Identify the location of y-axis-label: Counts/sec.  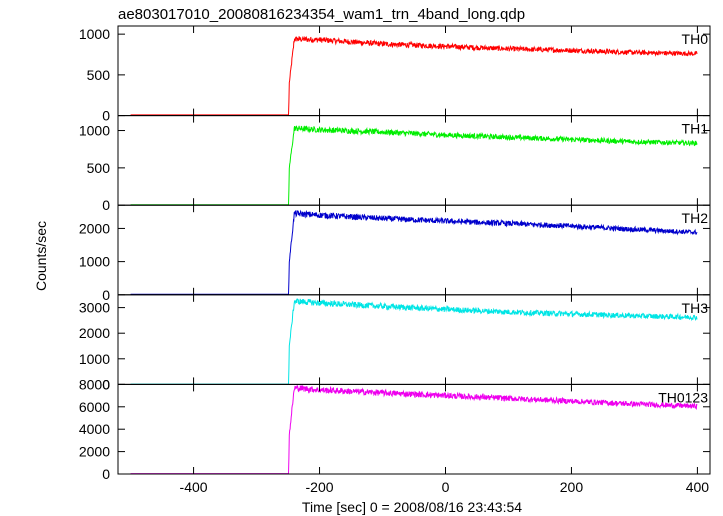
(41, 256).